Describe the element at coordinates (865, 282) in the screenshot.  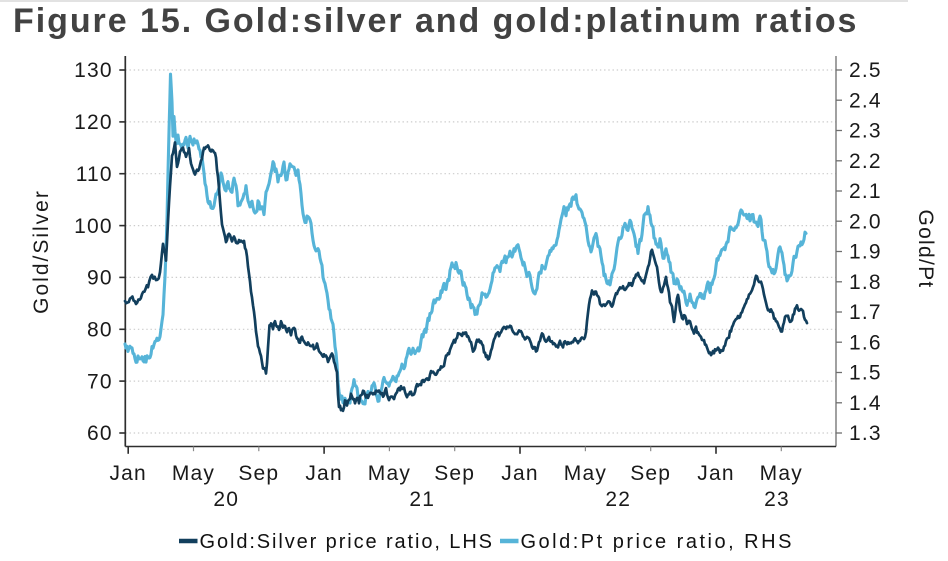
I see `svg-text: 1.8` at that location.